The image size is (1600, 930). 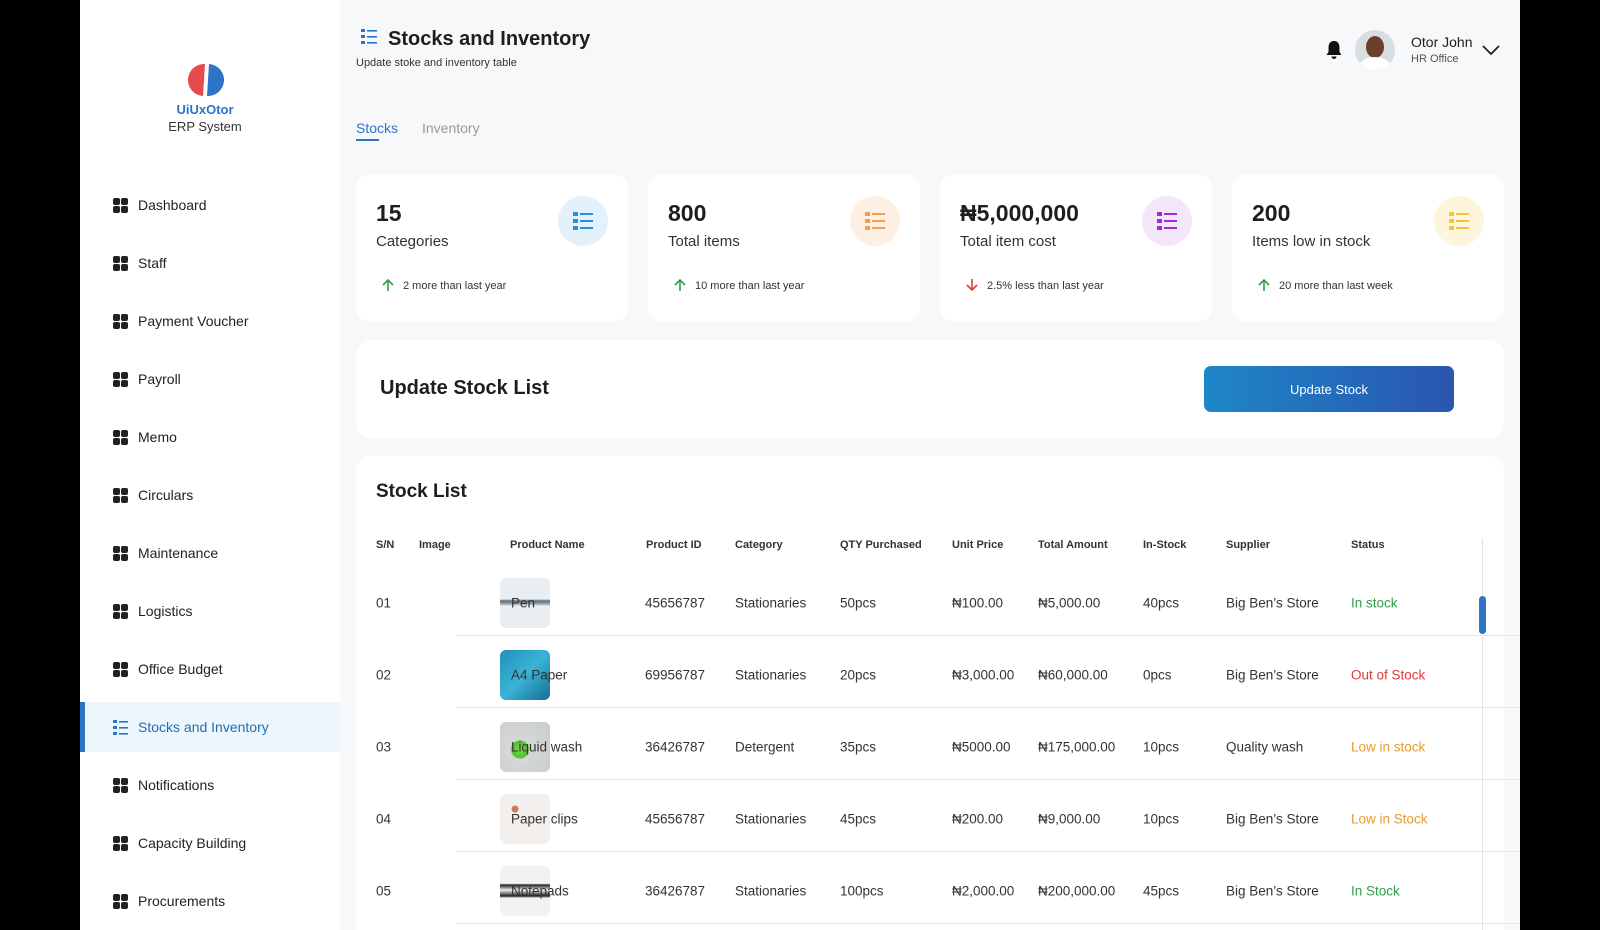 I want to click on bell-icon, so click(x=1334, y=50).